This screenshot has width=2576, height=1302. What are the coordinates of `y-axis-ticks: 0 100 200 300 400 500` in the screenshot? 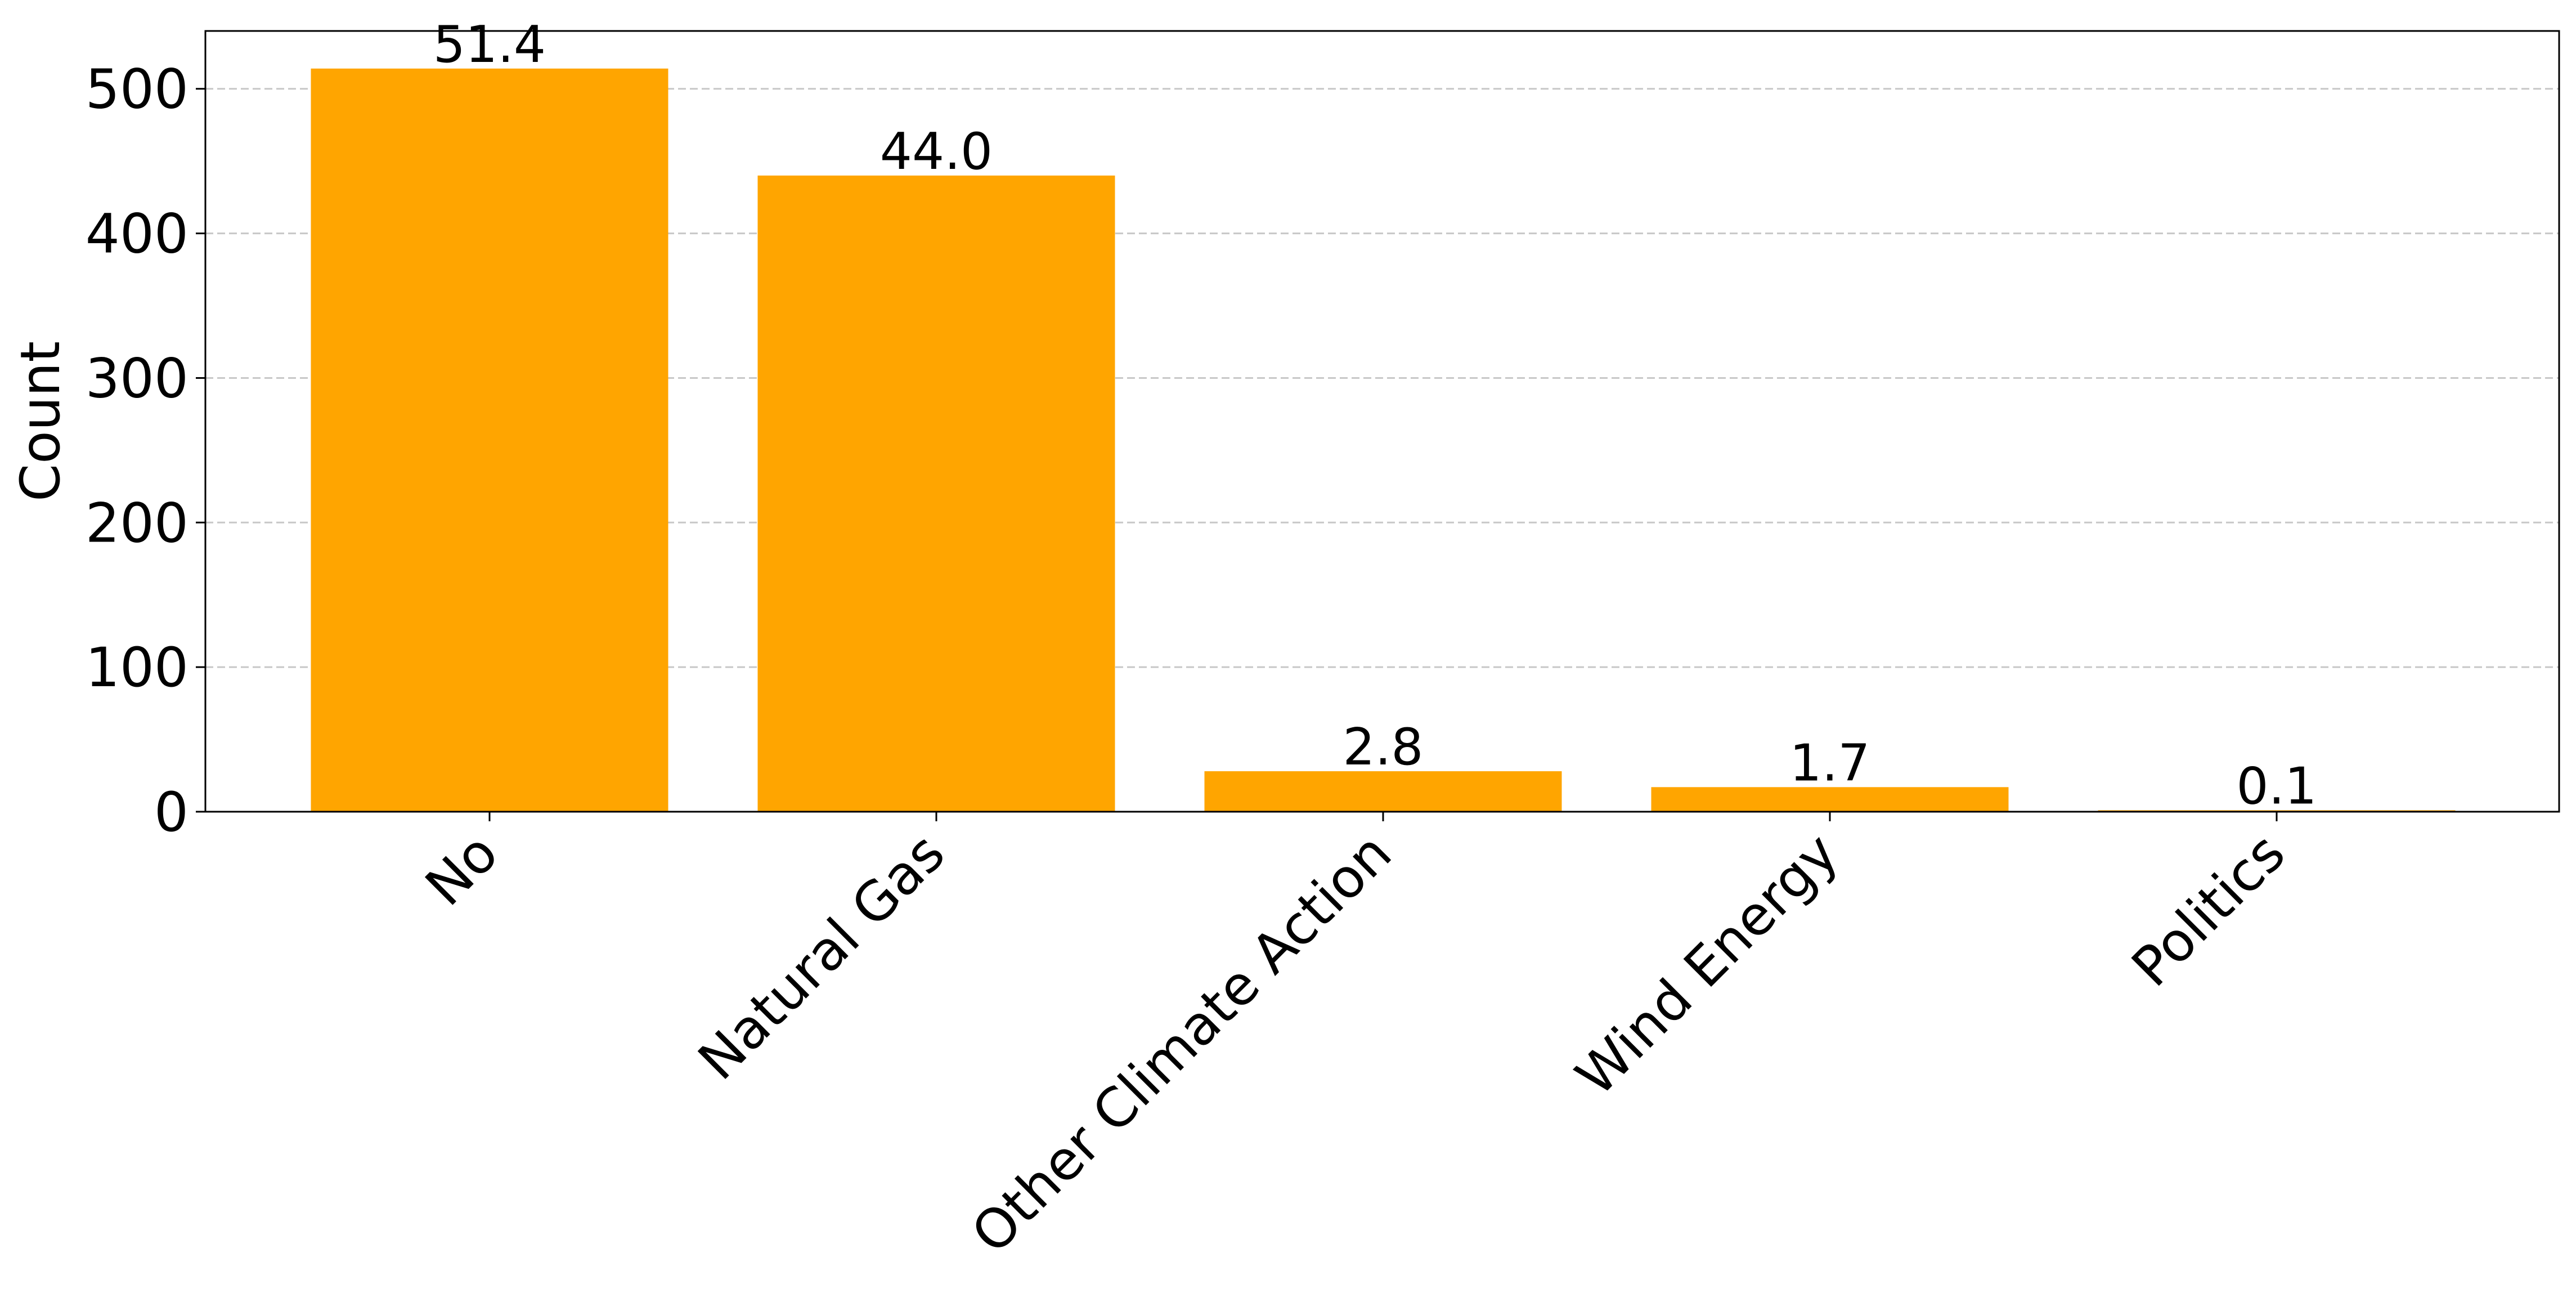 It's located at (145, 451).